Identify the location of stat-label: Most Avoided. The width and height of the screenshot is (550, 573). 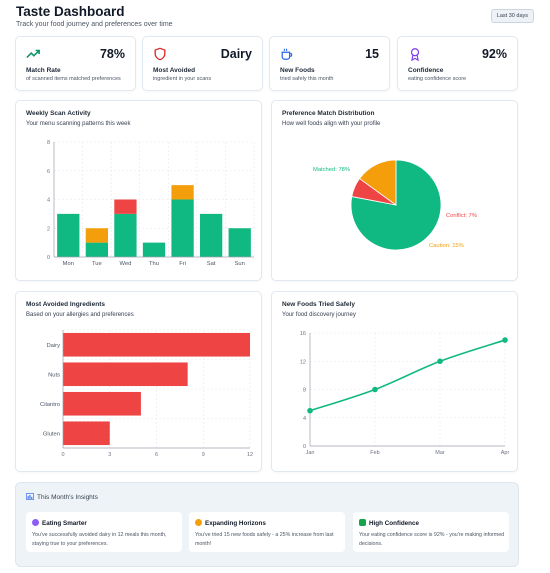
(174, 70).